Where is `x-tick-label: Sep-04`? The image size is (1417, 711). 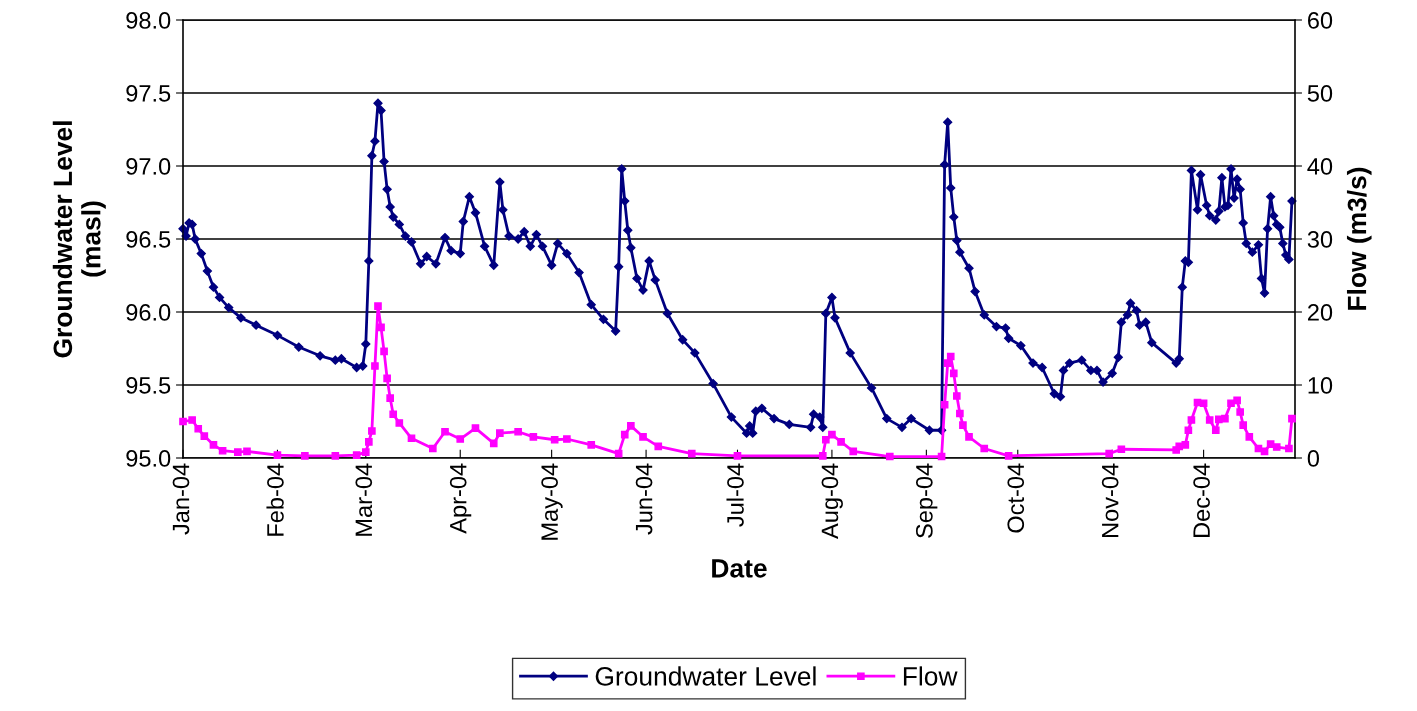 x-tick-label: Sep-04 is located at coordinates (926, 500).